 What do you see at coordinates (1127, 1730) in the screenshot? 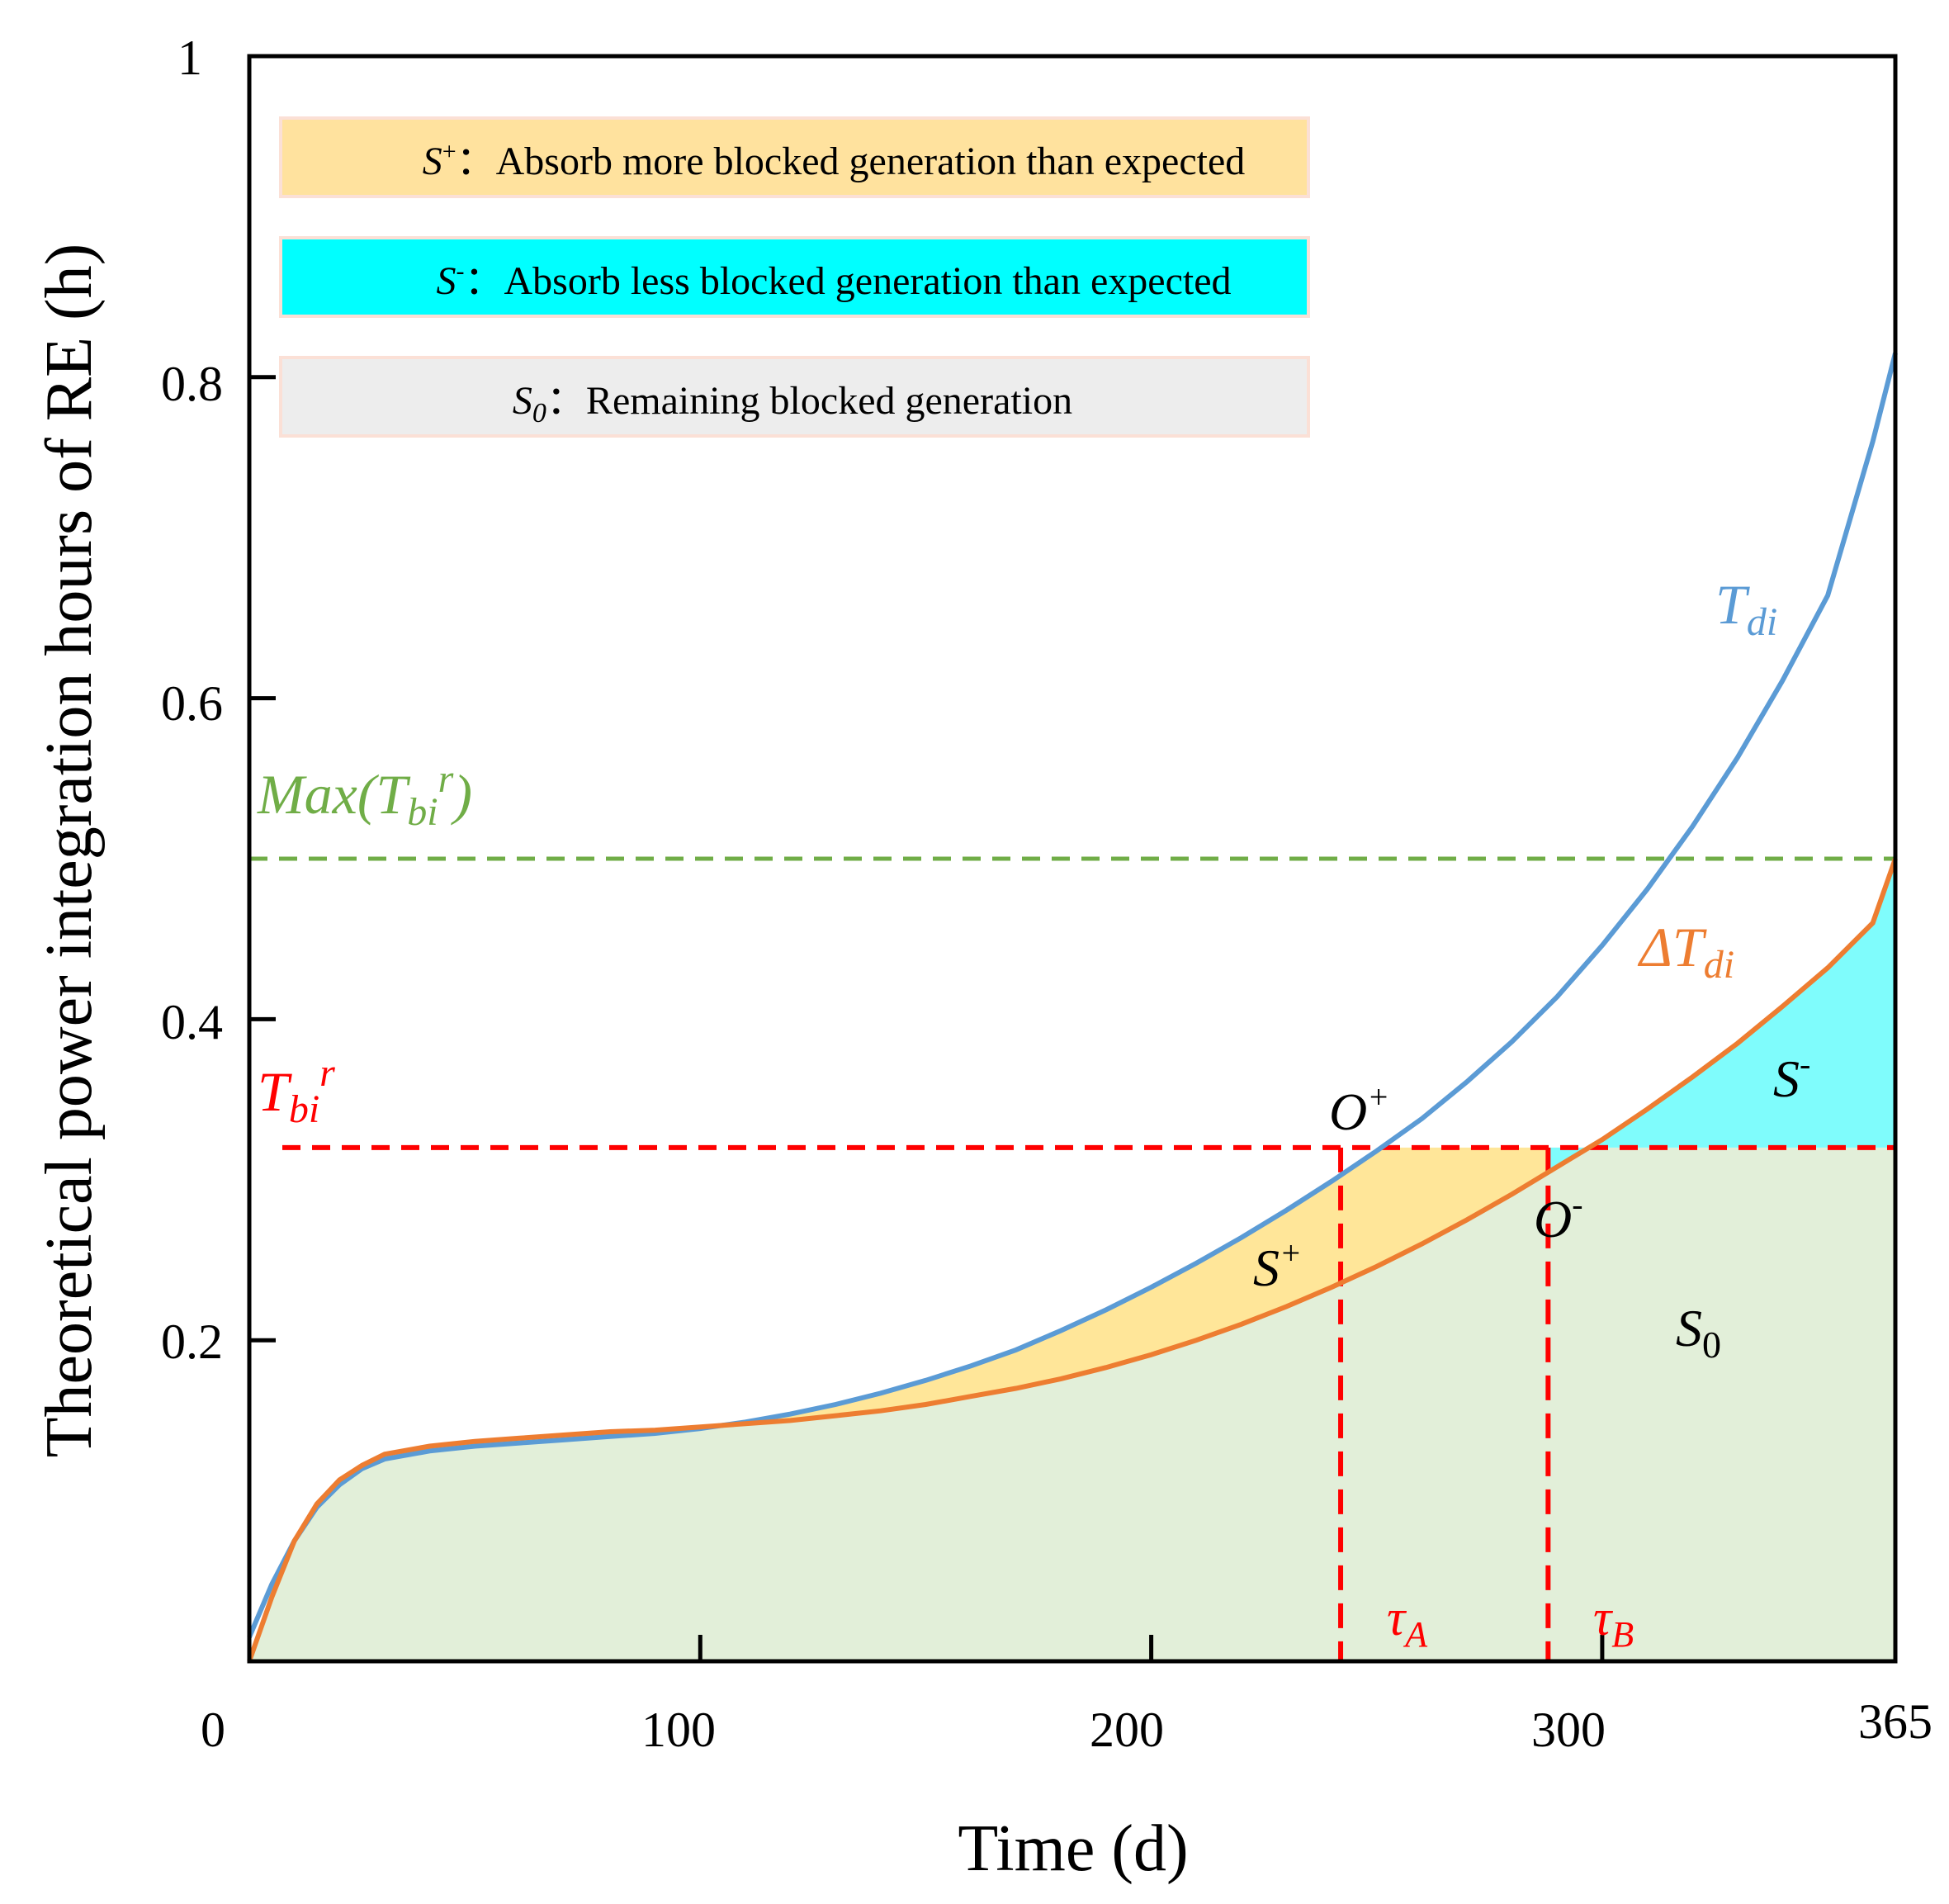
I see `x-tick-label: 200` at bounding box center [1127, 1730].